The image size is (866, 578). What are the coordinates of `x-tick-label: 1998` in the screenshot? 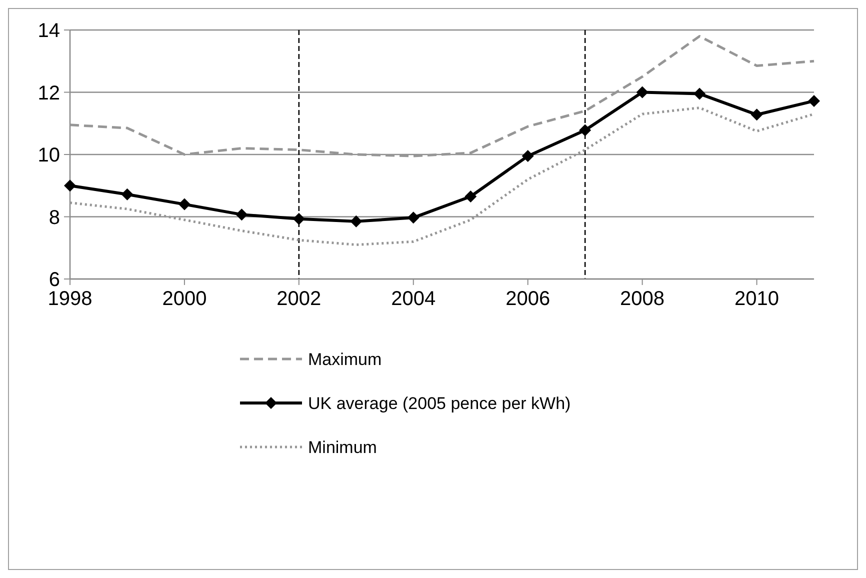 It's located at (70, 299).